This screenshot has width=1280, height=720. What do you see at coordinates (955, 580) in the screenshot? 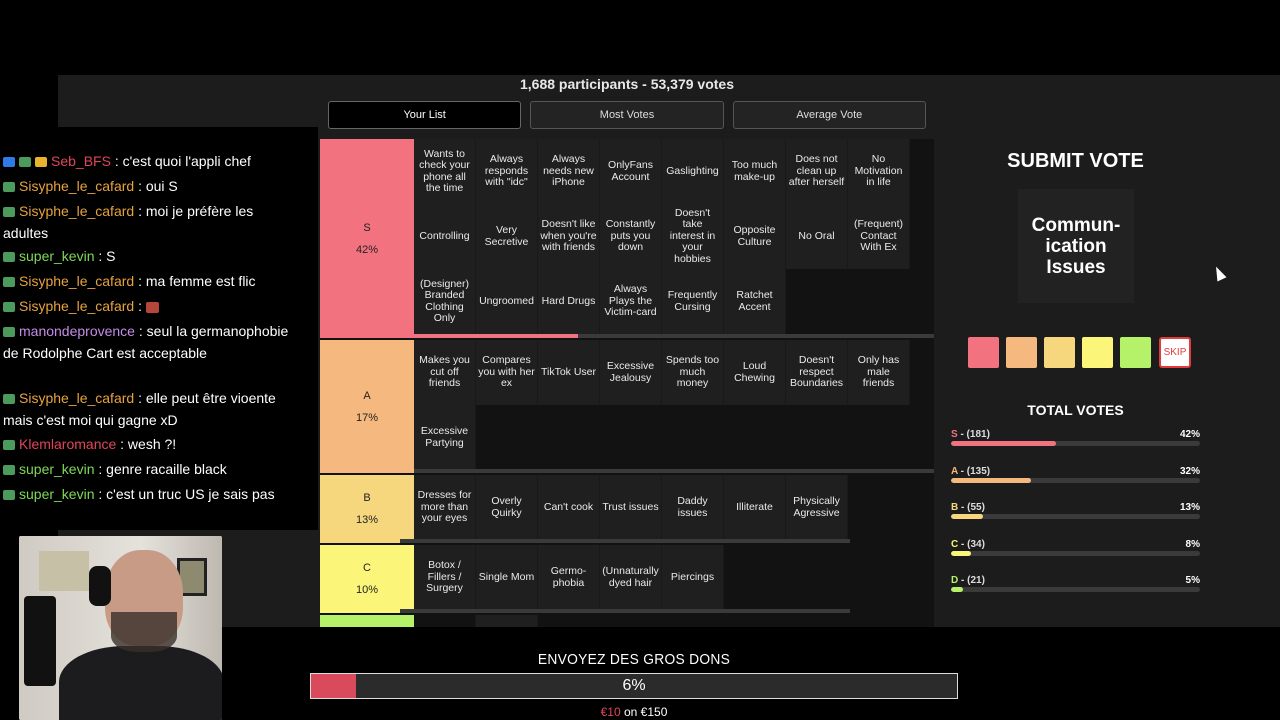
I see `tier-letter: D` at bounding box center [955, 580].